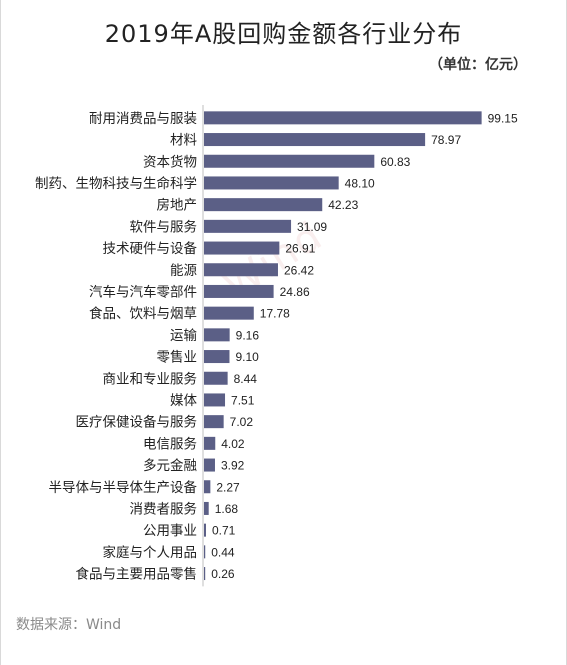  I want to click on value-label: 0.44, so click(223, 552).